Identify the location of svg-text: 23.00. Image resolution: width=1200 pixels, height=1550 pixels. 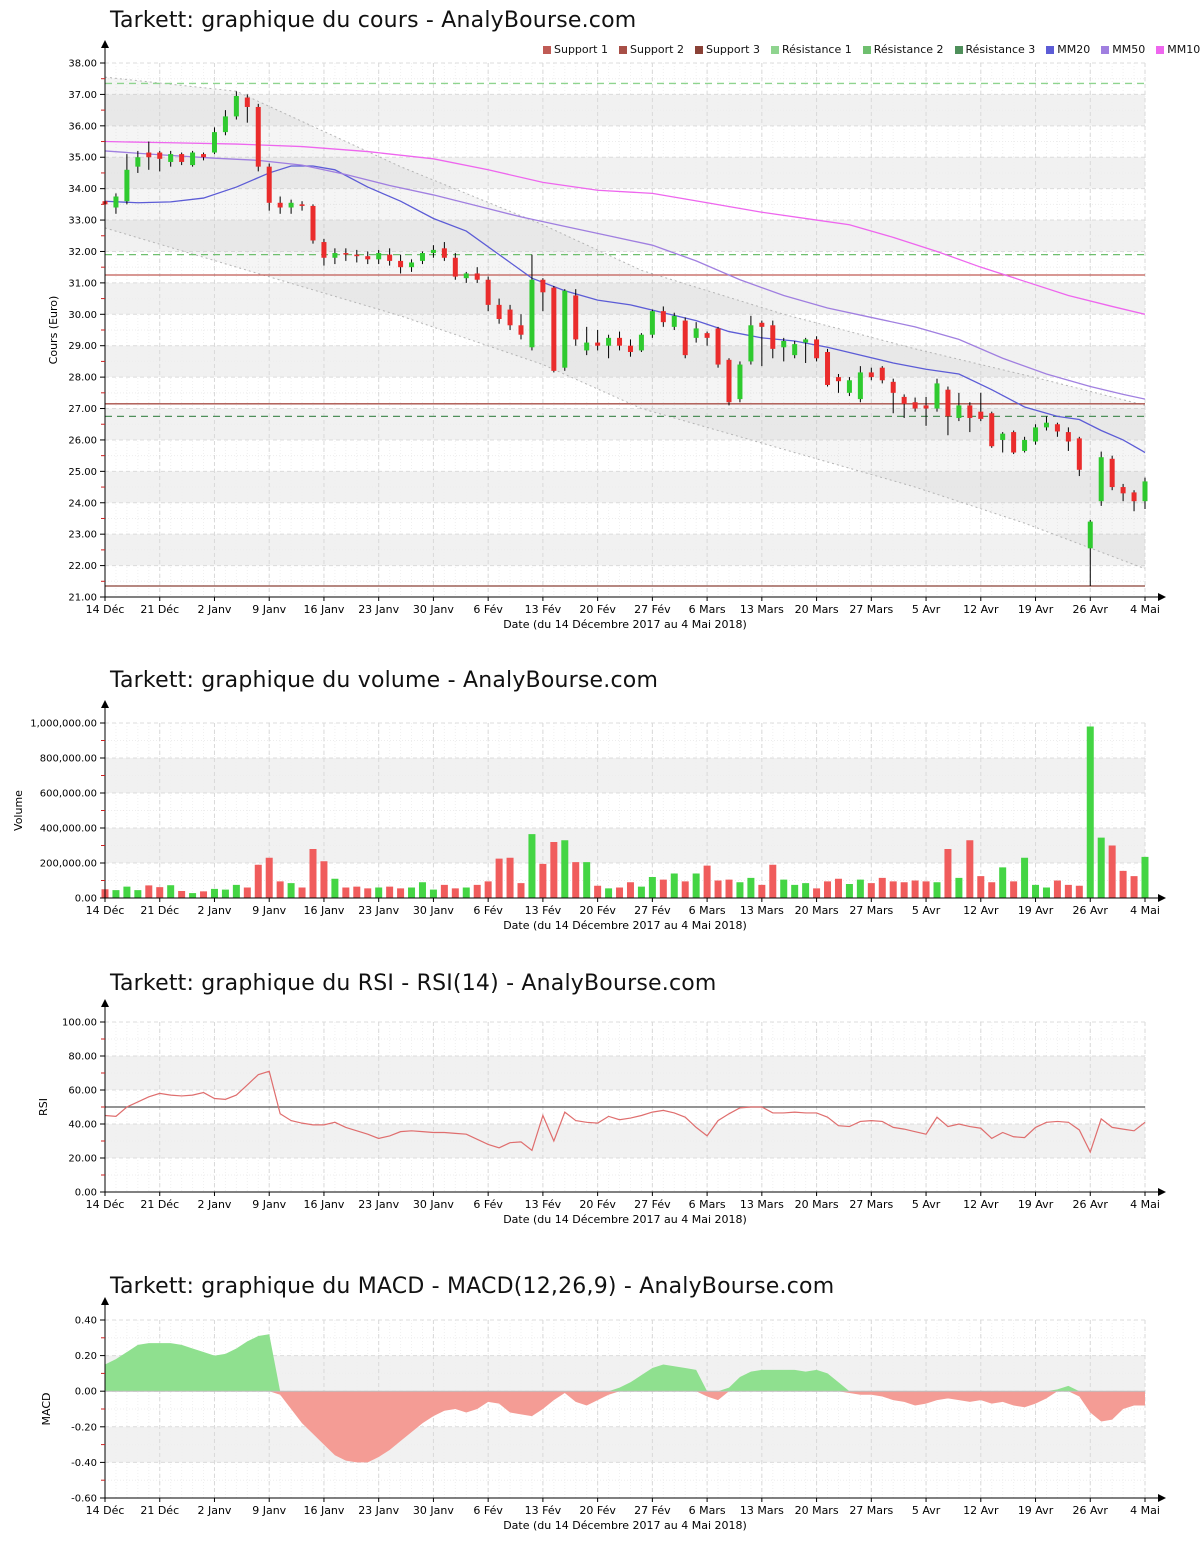
(82, 535).